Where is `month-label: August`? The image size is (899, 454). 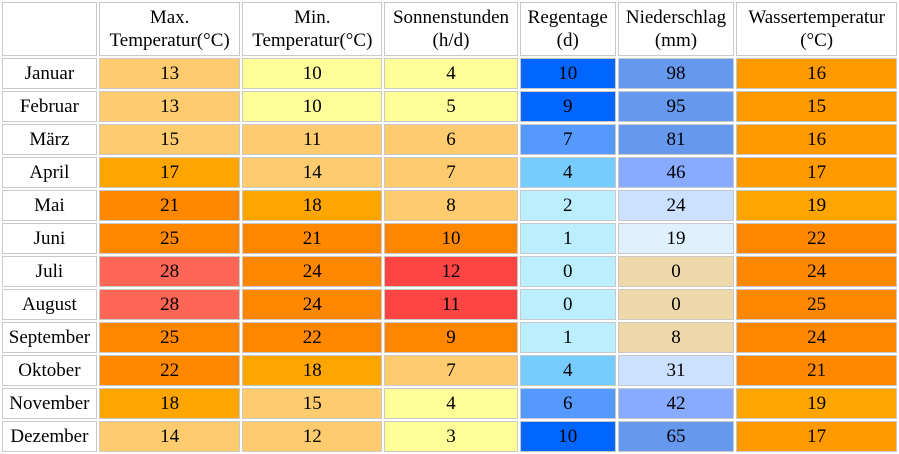
month-label: August is located at coordinates (49, 304).